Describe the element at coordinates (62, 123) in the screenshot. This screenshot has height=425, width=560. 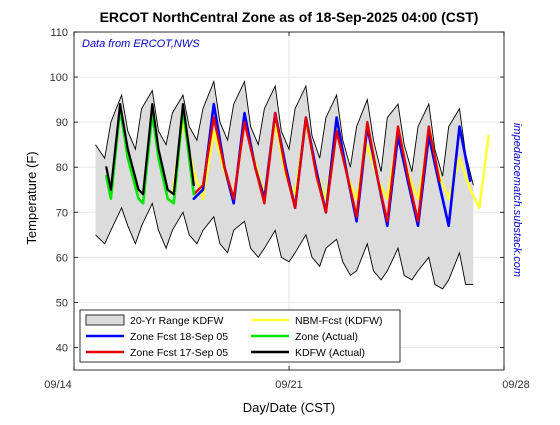
I see `y-tick-label: 90` at that location.